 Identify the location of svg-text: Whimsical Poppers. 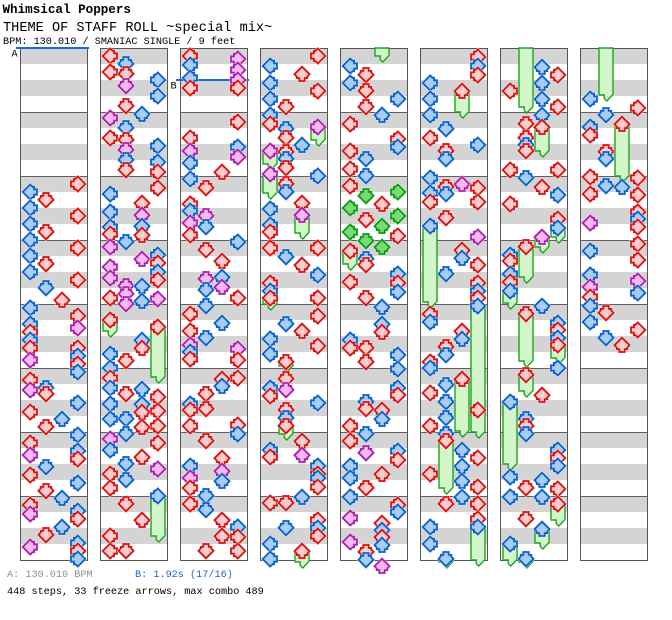
(67, 10).